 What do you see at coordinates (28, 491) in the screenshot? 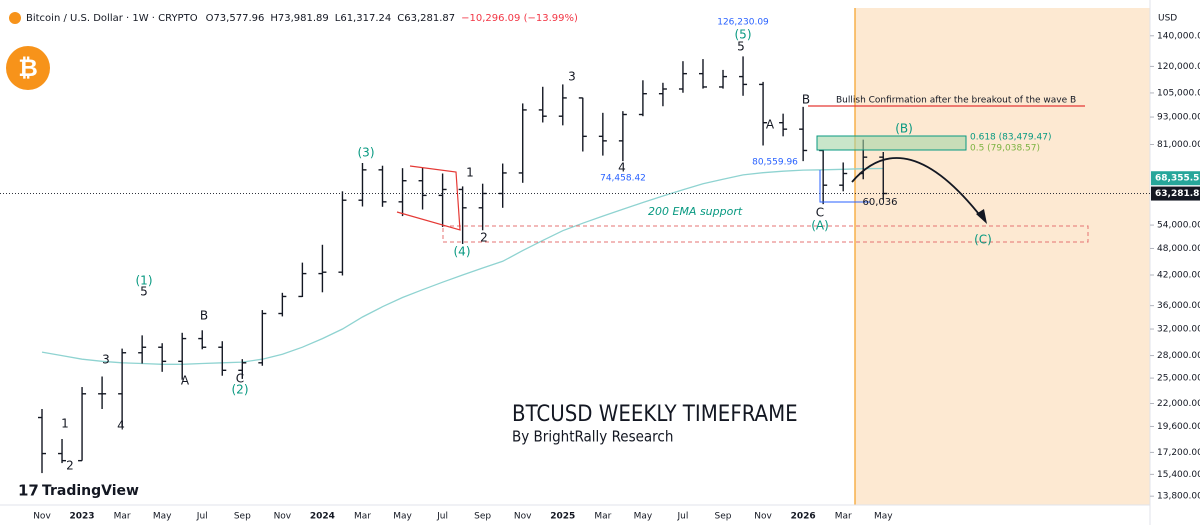
I see `brand-mark: 17` at bounding box center [28, 491].